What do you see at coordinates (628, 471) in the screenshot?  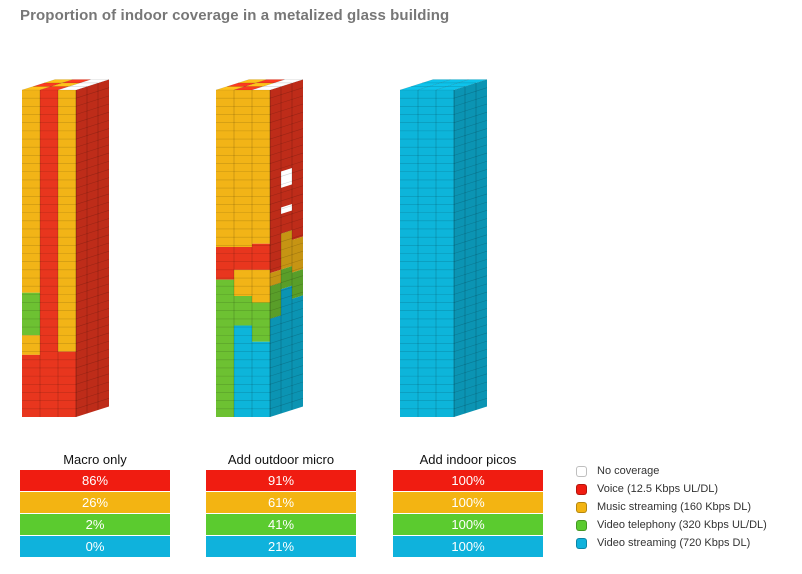 I see `legend-label: No coverage` at bounding box center [628, 471].